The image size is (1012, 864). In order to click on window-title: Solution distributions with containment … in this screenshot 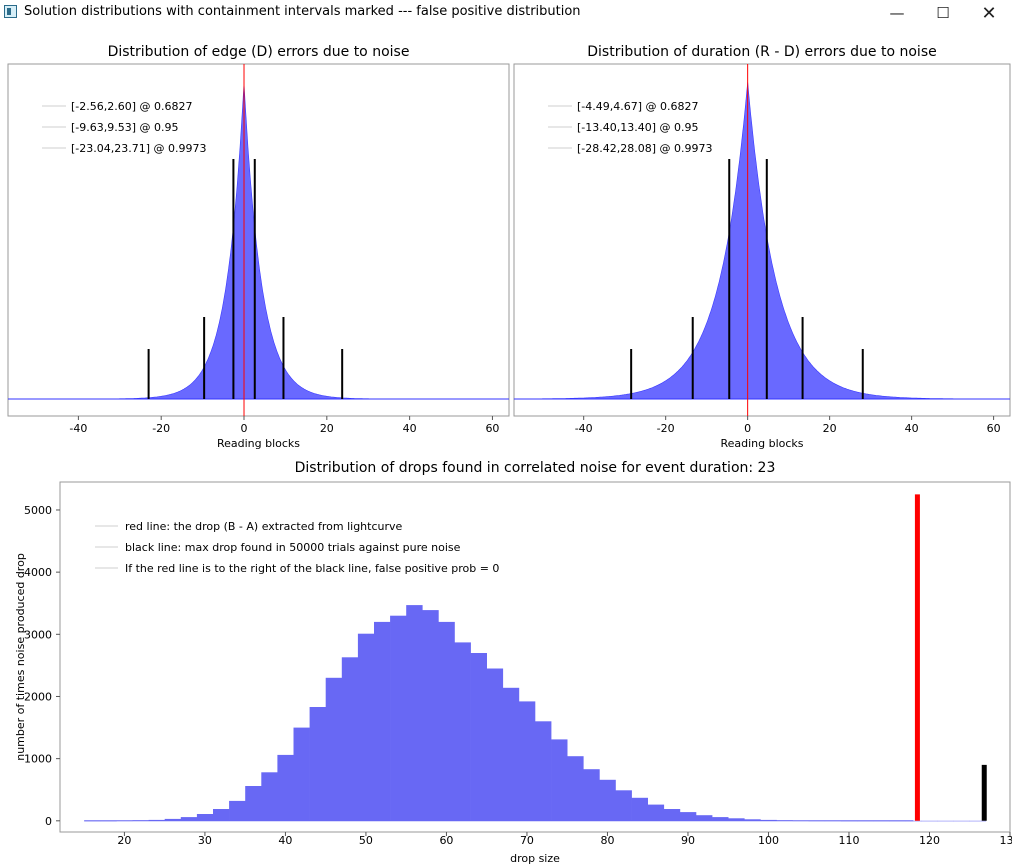, I will do `click(302, 11)`.